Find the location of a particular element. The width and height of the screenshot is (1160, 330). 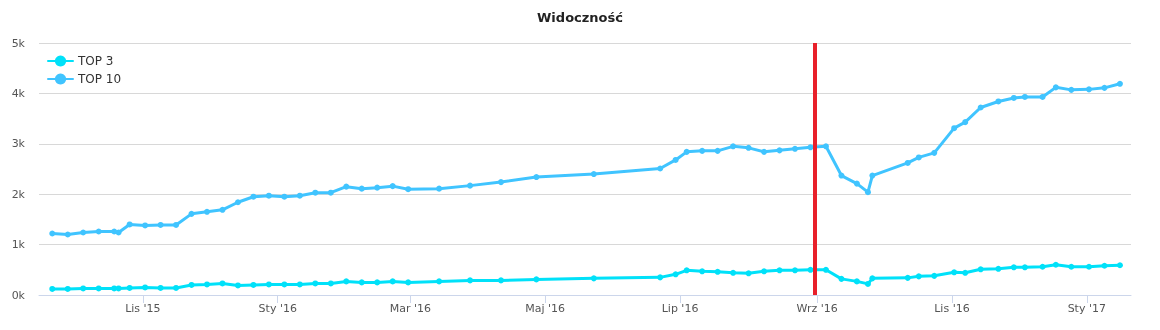

x-tick-label: Mar '16 is located at coordinates (410, 308).